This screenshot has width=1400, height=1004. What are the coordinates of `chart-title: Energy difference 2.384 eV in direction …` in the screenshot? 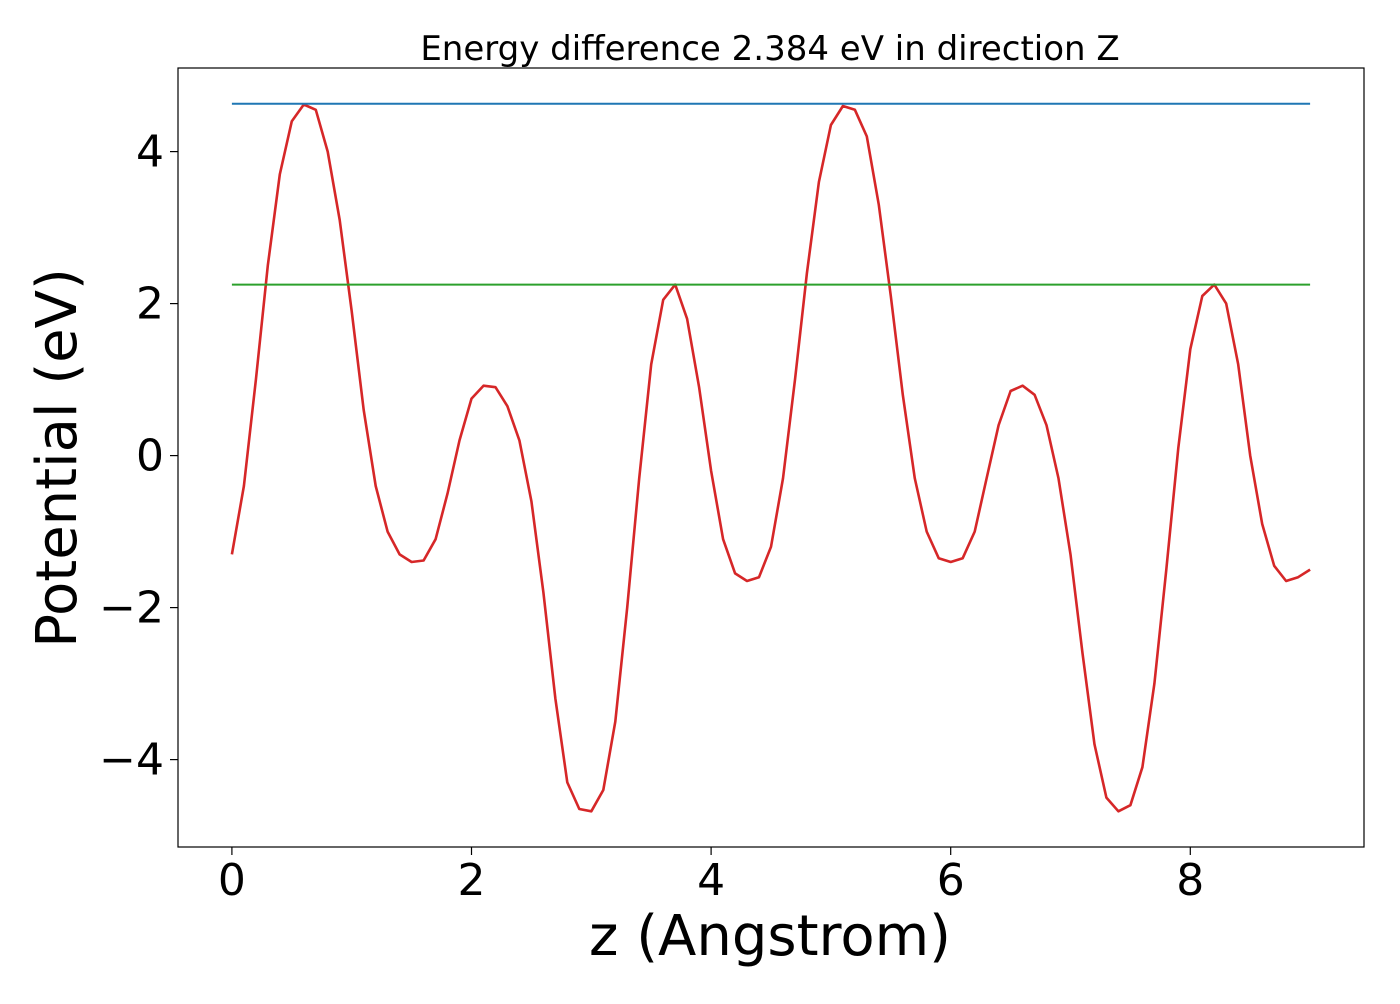 It's located at (769, 49).